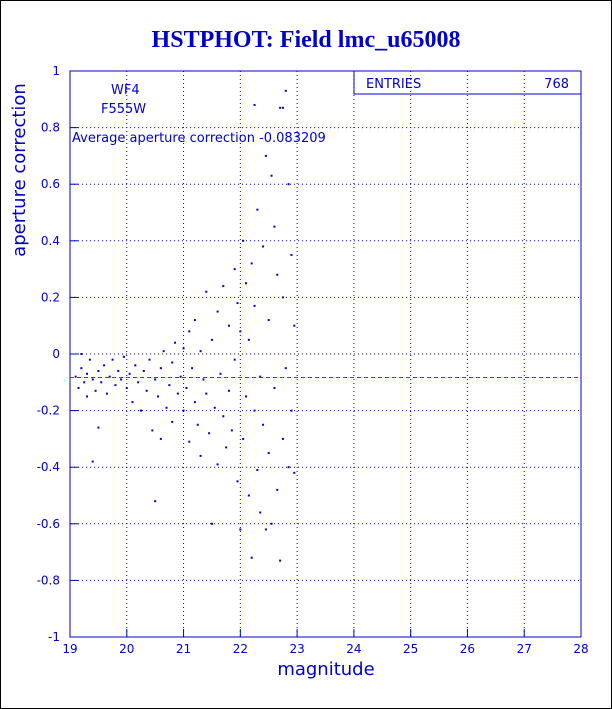 The width and height of the screenshot is (612, 709). What do you see at coordinates (123, 109) in the screenshot?
I see `annotation: F555W` at bounding box center [123, 109].